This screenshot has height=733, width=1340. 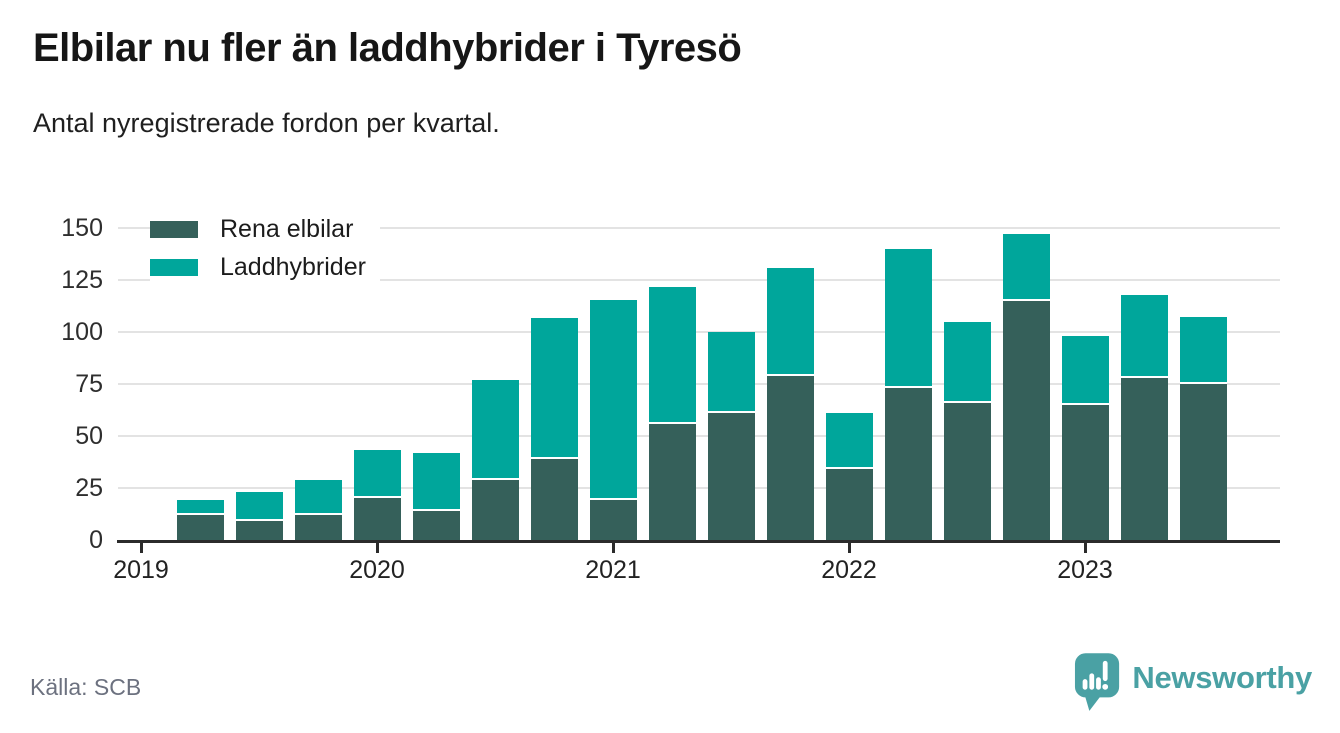 I want to click on bar-2021-q1, so click(x=613, y=420).